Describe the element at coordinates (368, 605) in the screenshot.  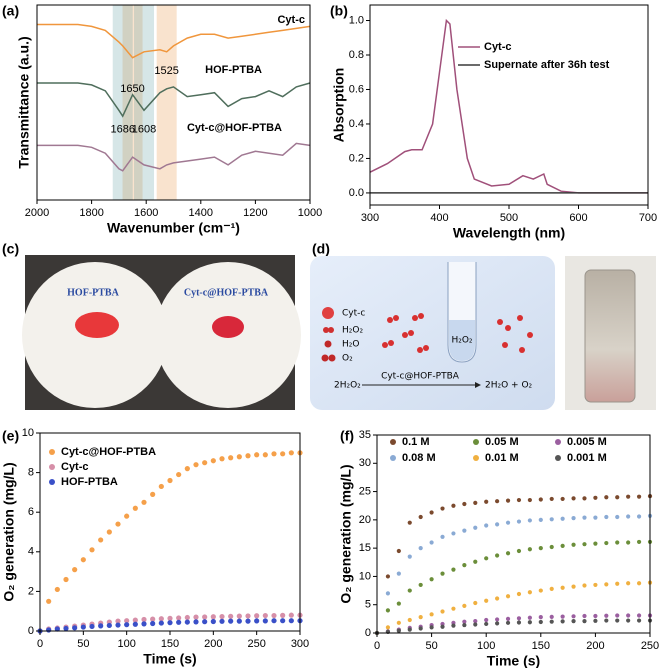
I see `y-tick-label: 5` at that location.